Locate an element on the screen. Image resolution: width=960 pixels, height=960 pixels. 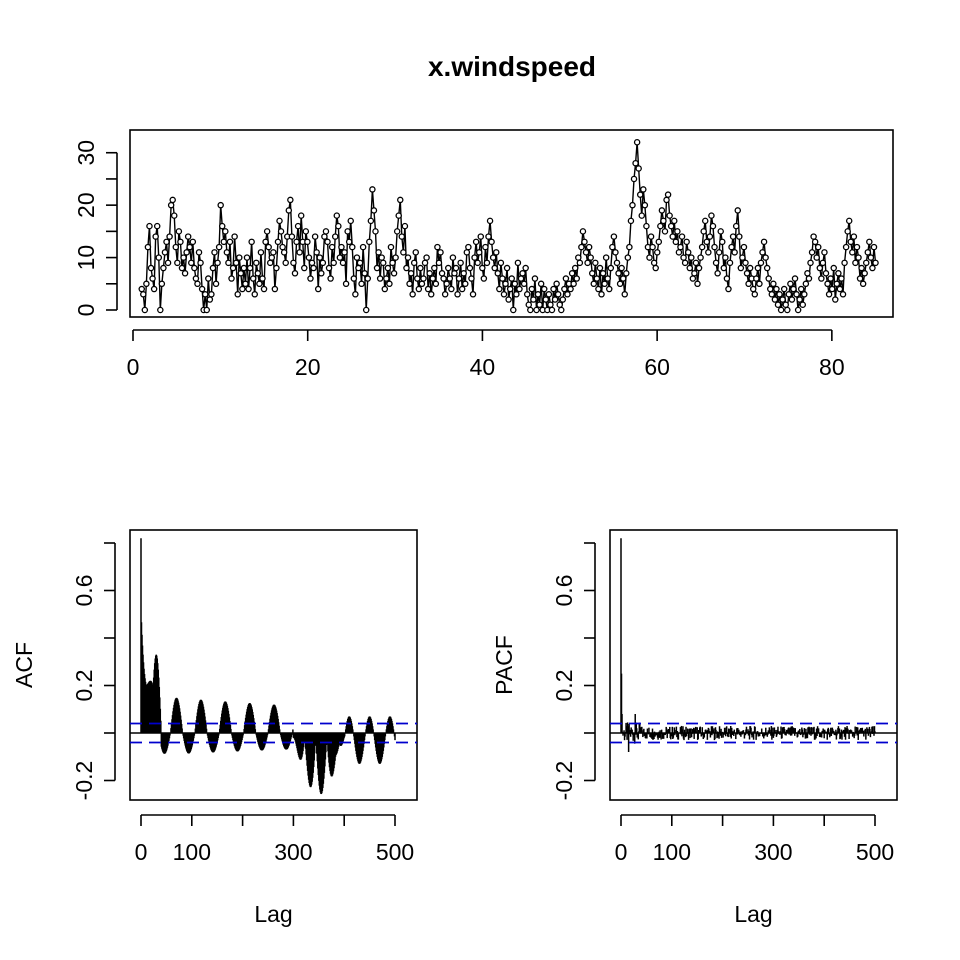
ts-series-line is located at coordinates (509, 226).